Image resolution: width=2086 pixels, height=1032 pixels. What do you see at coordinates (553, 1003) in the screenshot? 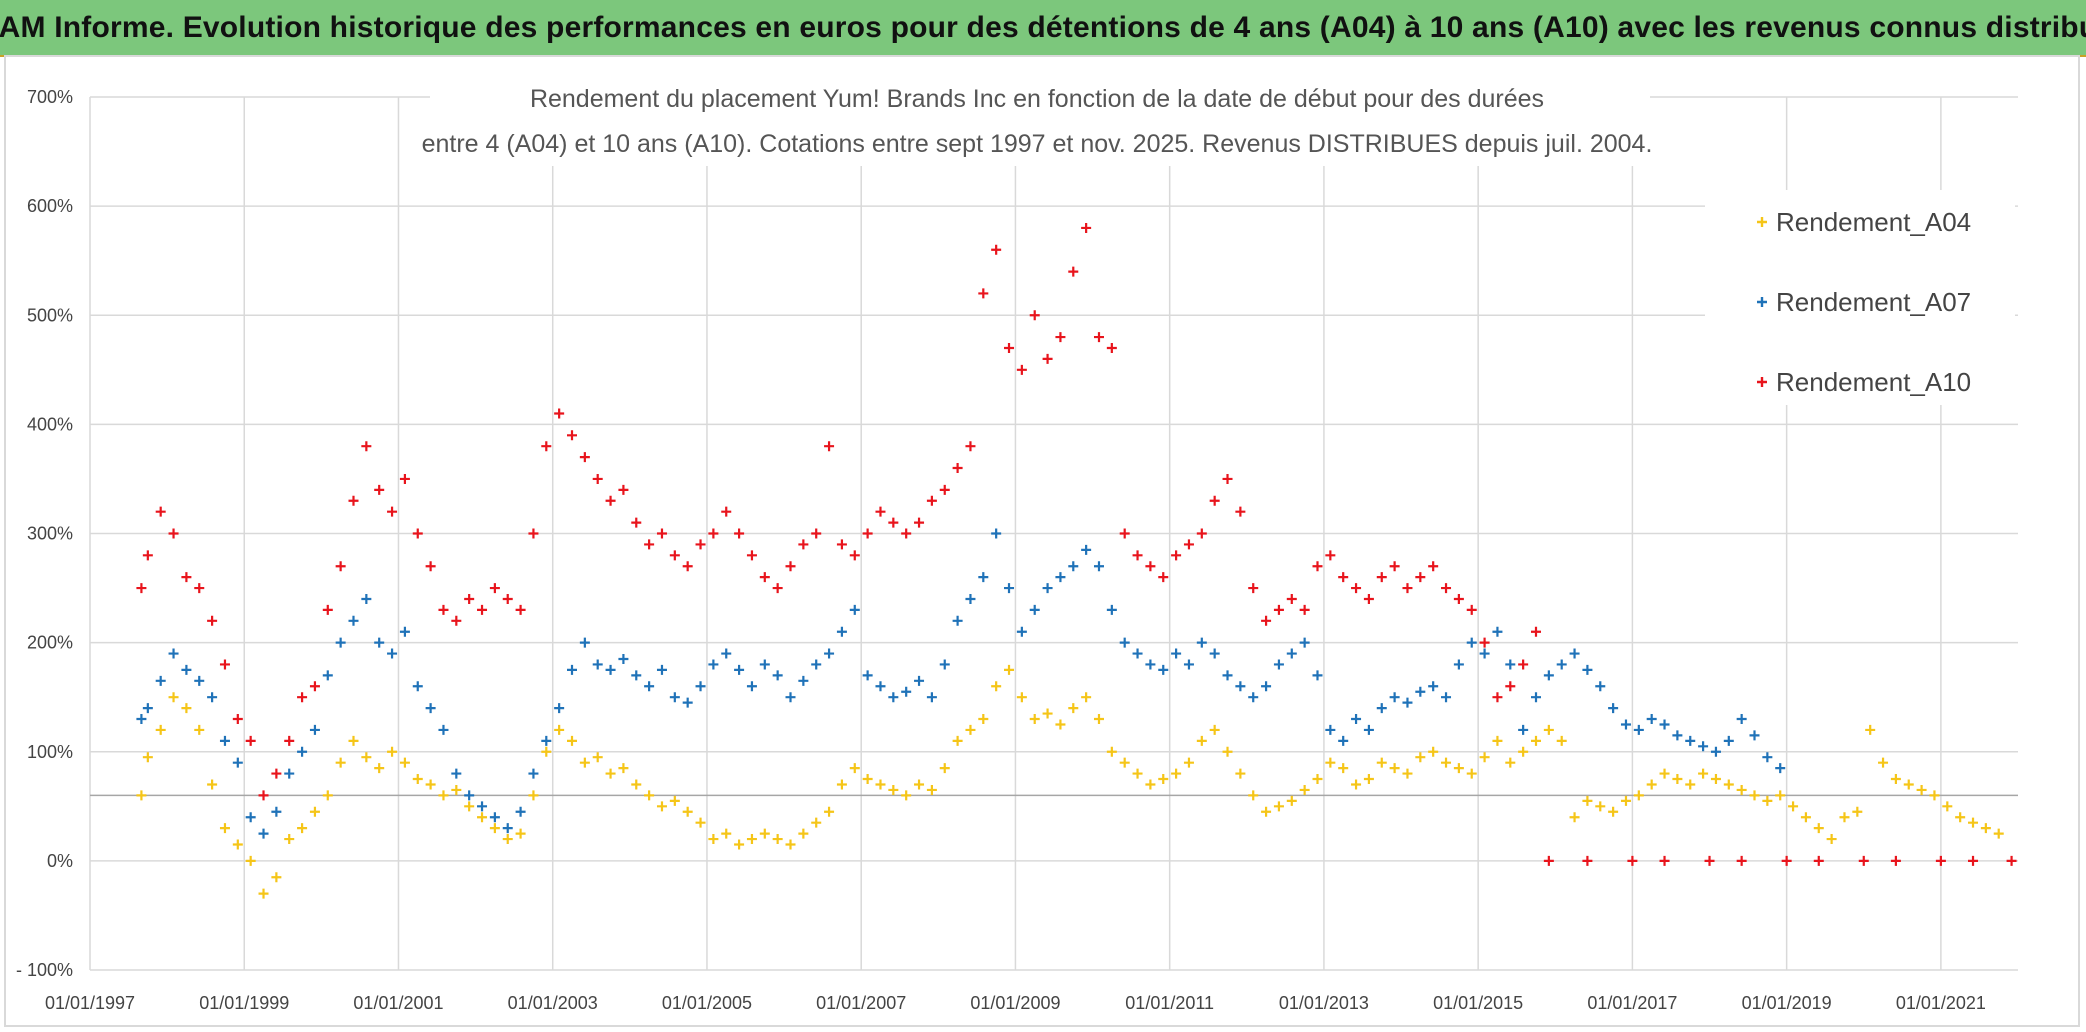
I see `x-tick-label: 01/01/2003` at bounding box center [553, 1003].